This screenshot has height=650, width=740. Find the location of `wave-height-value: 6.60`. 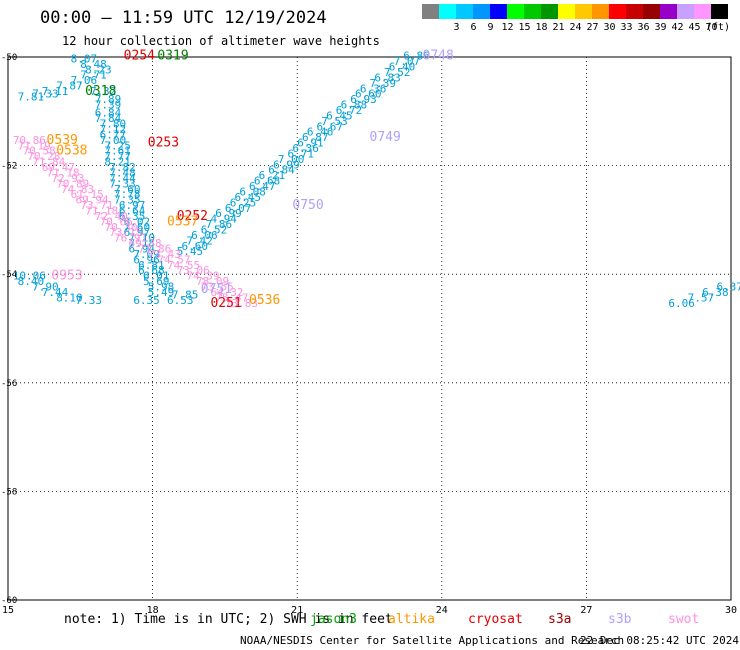

wave-height-value: 6.60 is located at coordinates (195, 246).